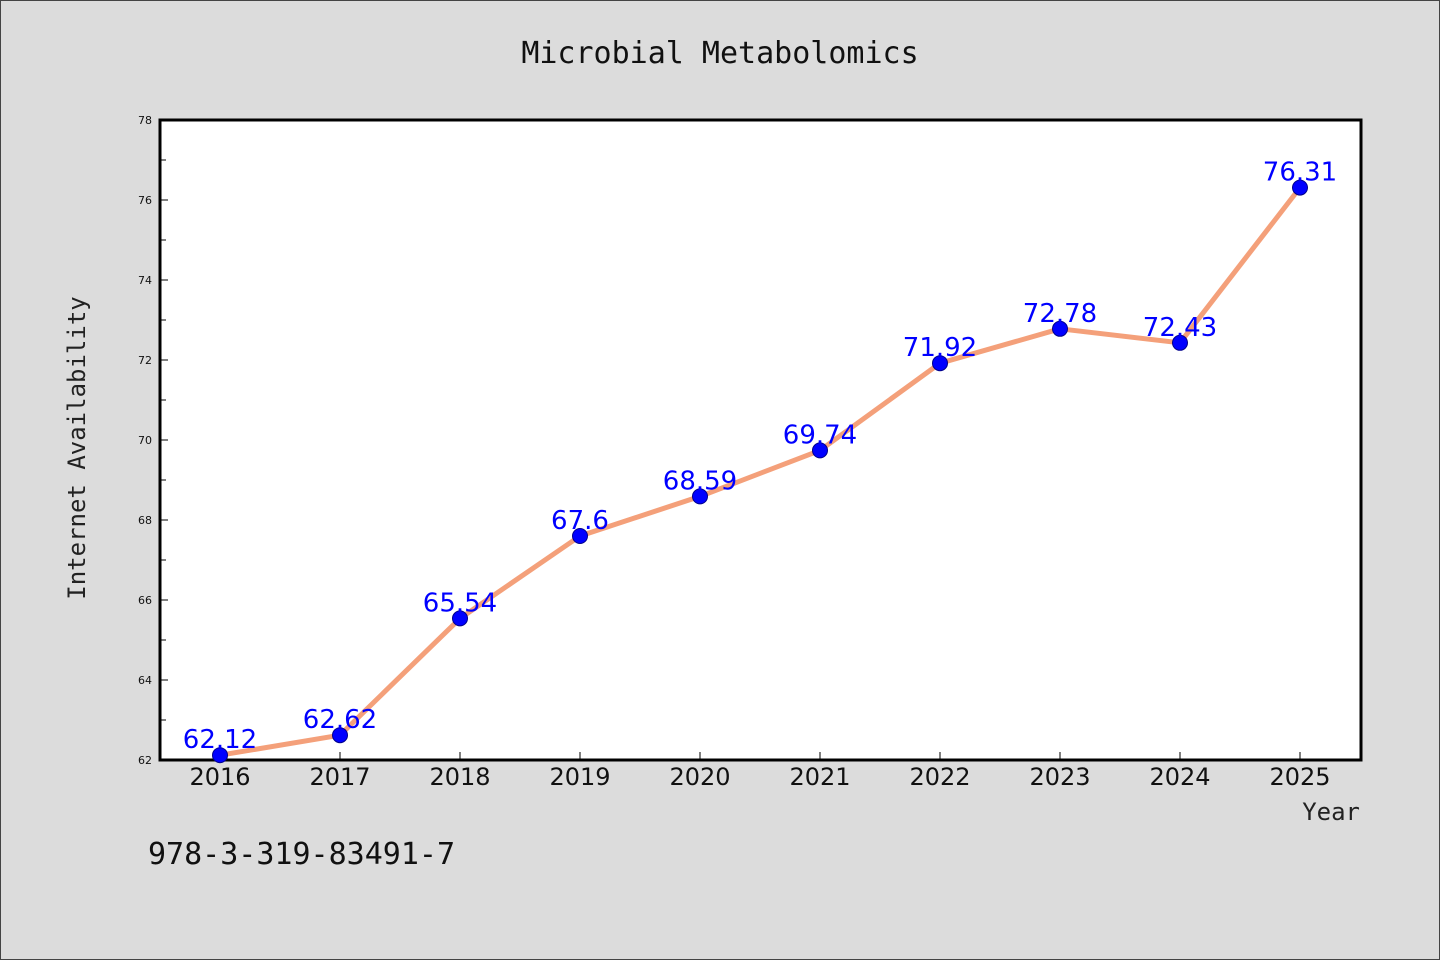  Describe the element at coordinates (220, 740) in the screenshot. I see `data-label: 62.12` at that location.